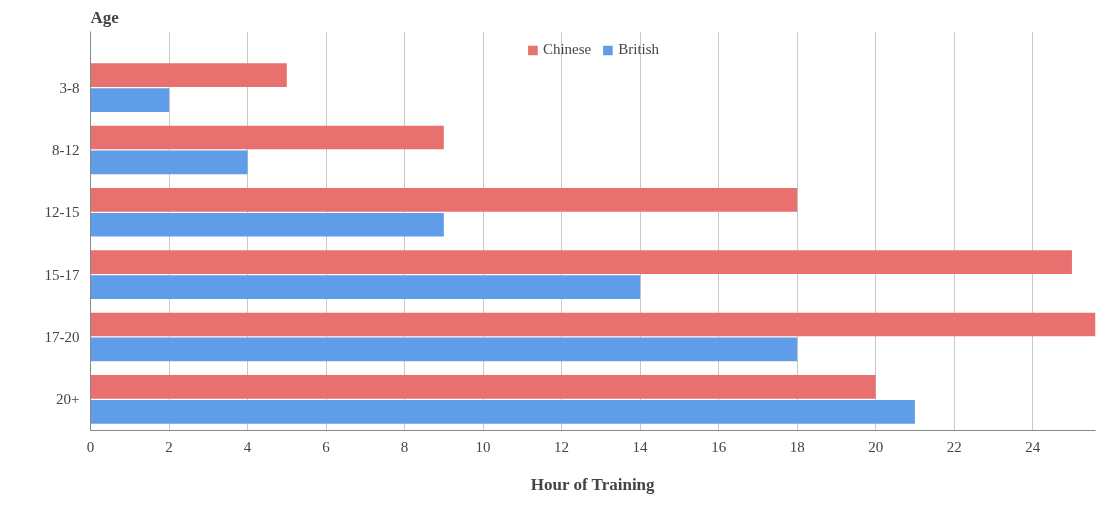 Image resolution: width=1111 pixels, height=510 pixels. I want to click on y-tick-label: 12-15, so click(62, 212).